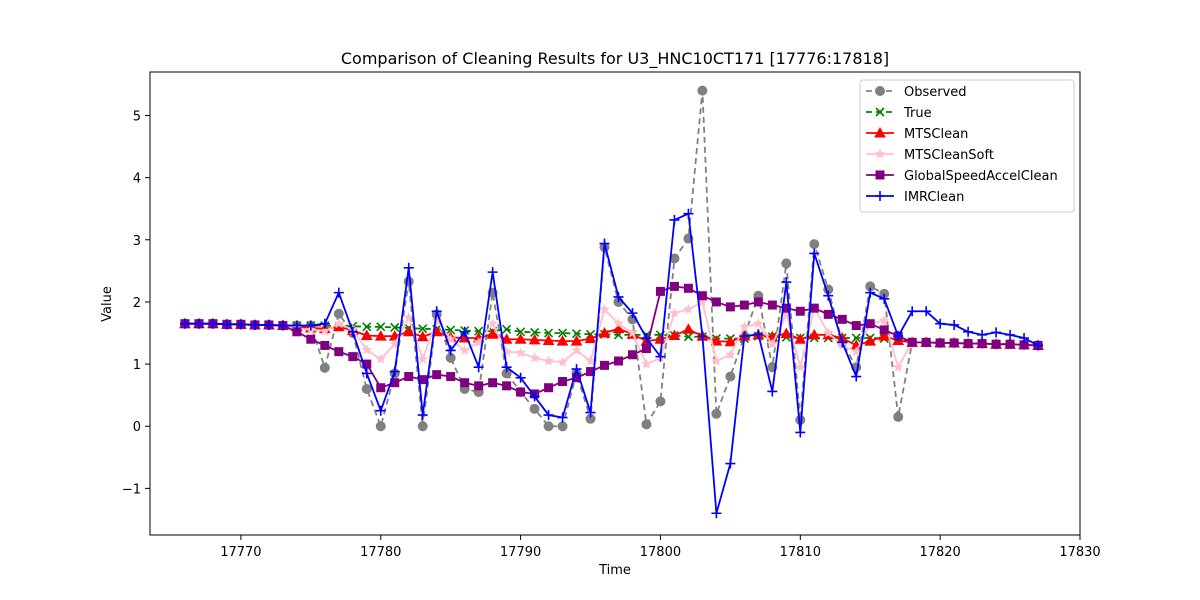  I want to click on legend-label-globalspeedaccelclean: GlobalSpeedAccelClean, so click(981, 176).